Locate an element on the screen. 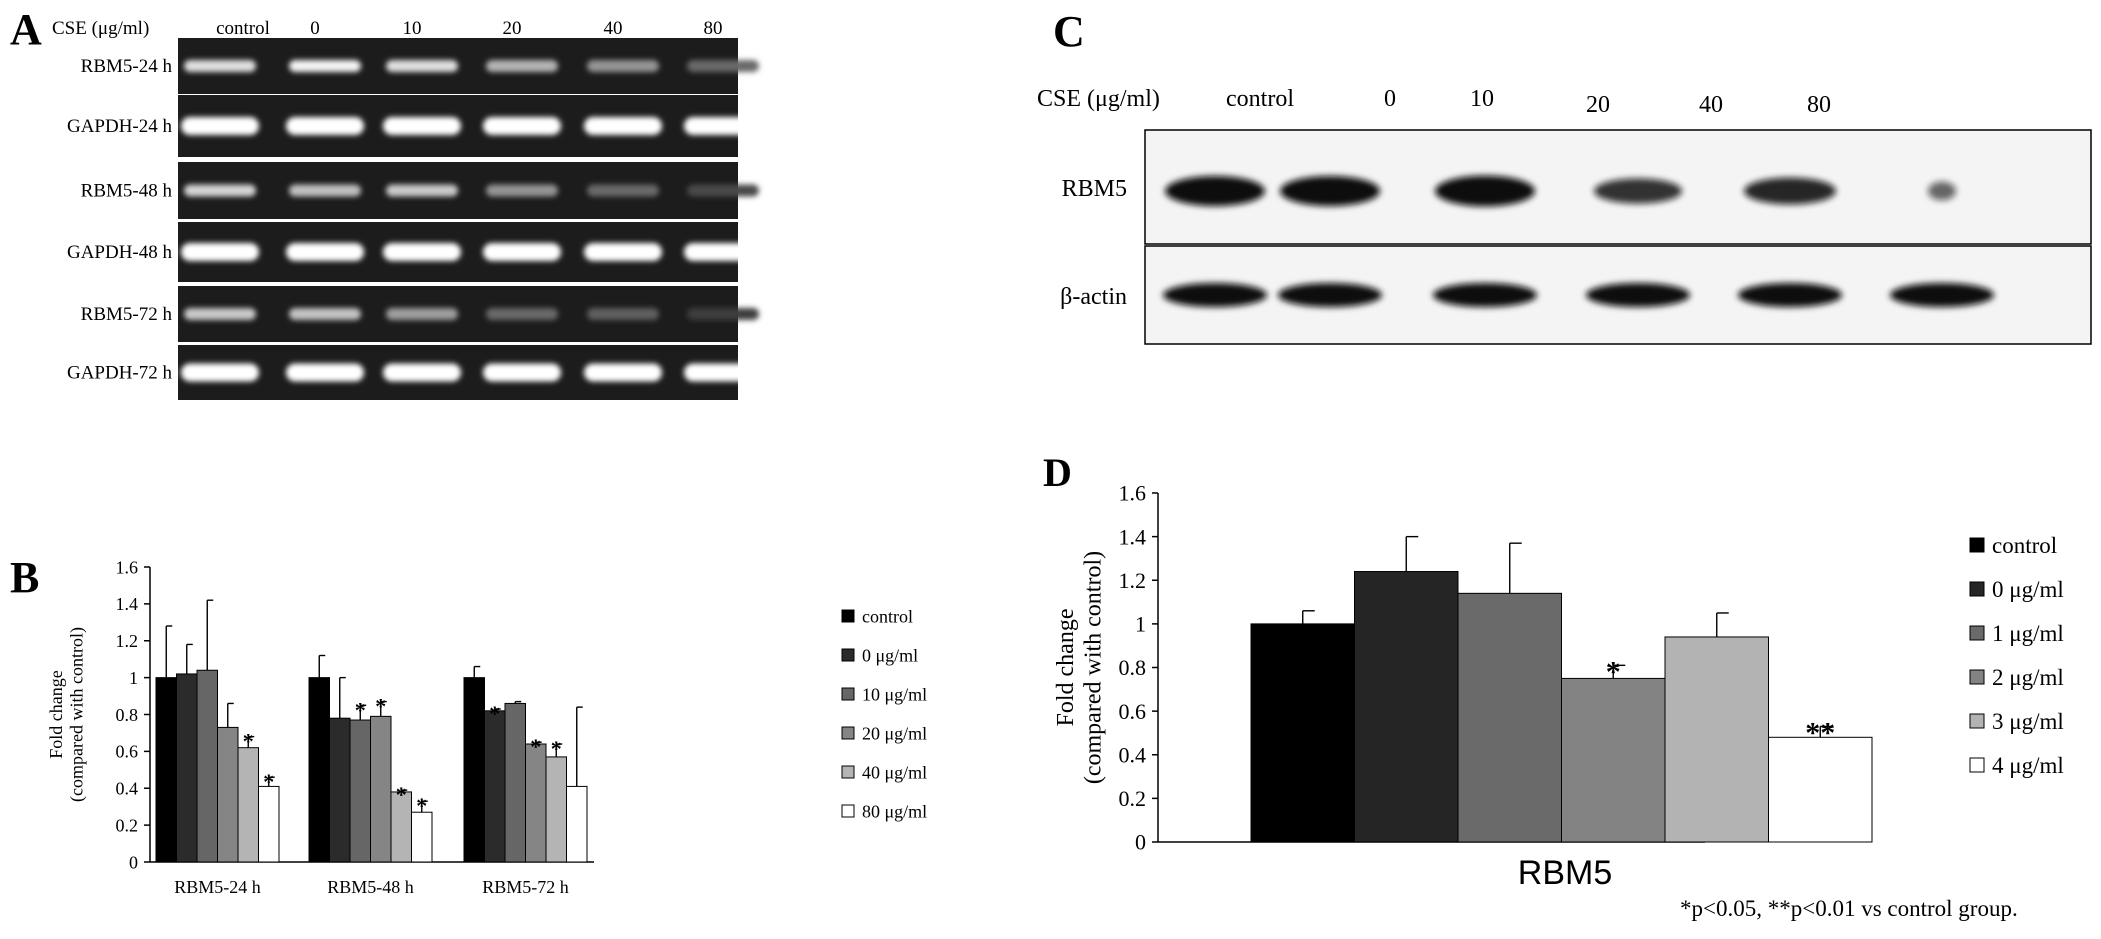  panel-a-lane-label: control is located at coordinates (243, 28).